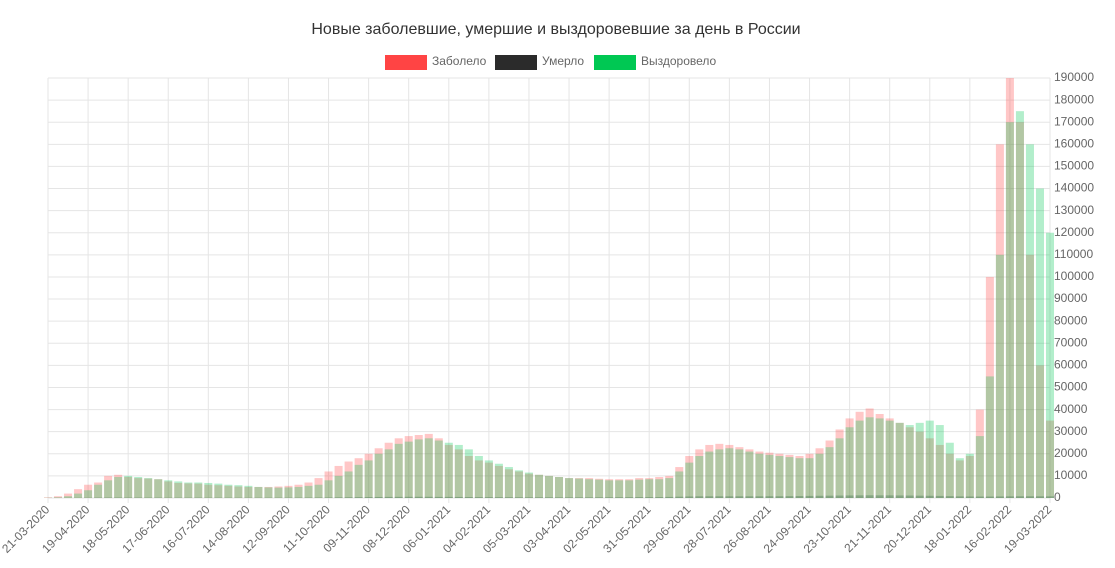 This screenshot has height=568, width=1115. I want to click on y-tick-label: 170000, so click(1074, 121).